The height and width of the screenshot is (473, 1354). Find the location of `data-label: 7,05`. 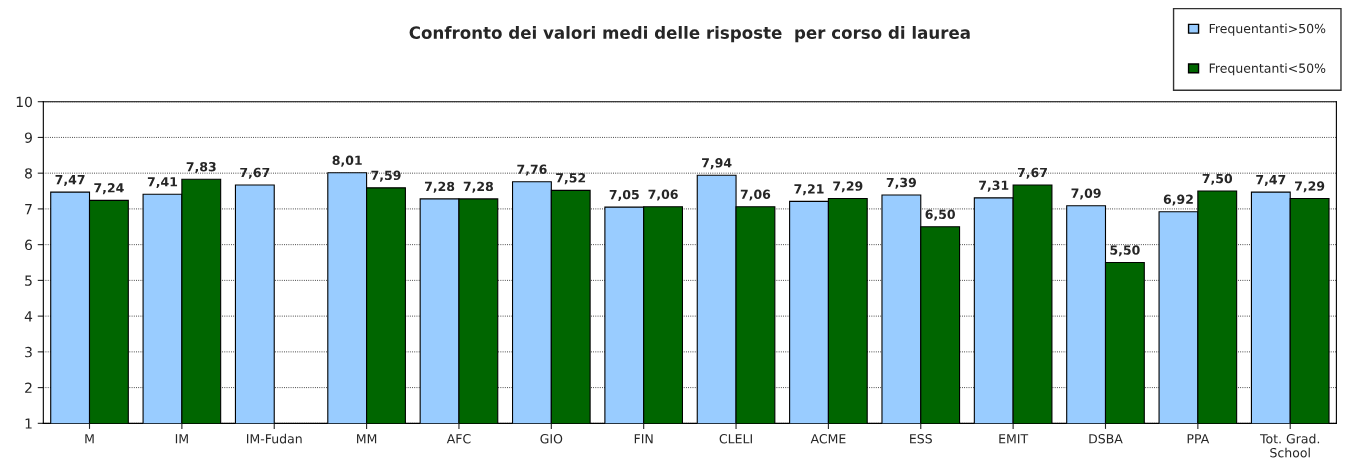

data-label: 7,05 is located at coordinates (624, 195).